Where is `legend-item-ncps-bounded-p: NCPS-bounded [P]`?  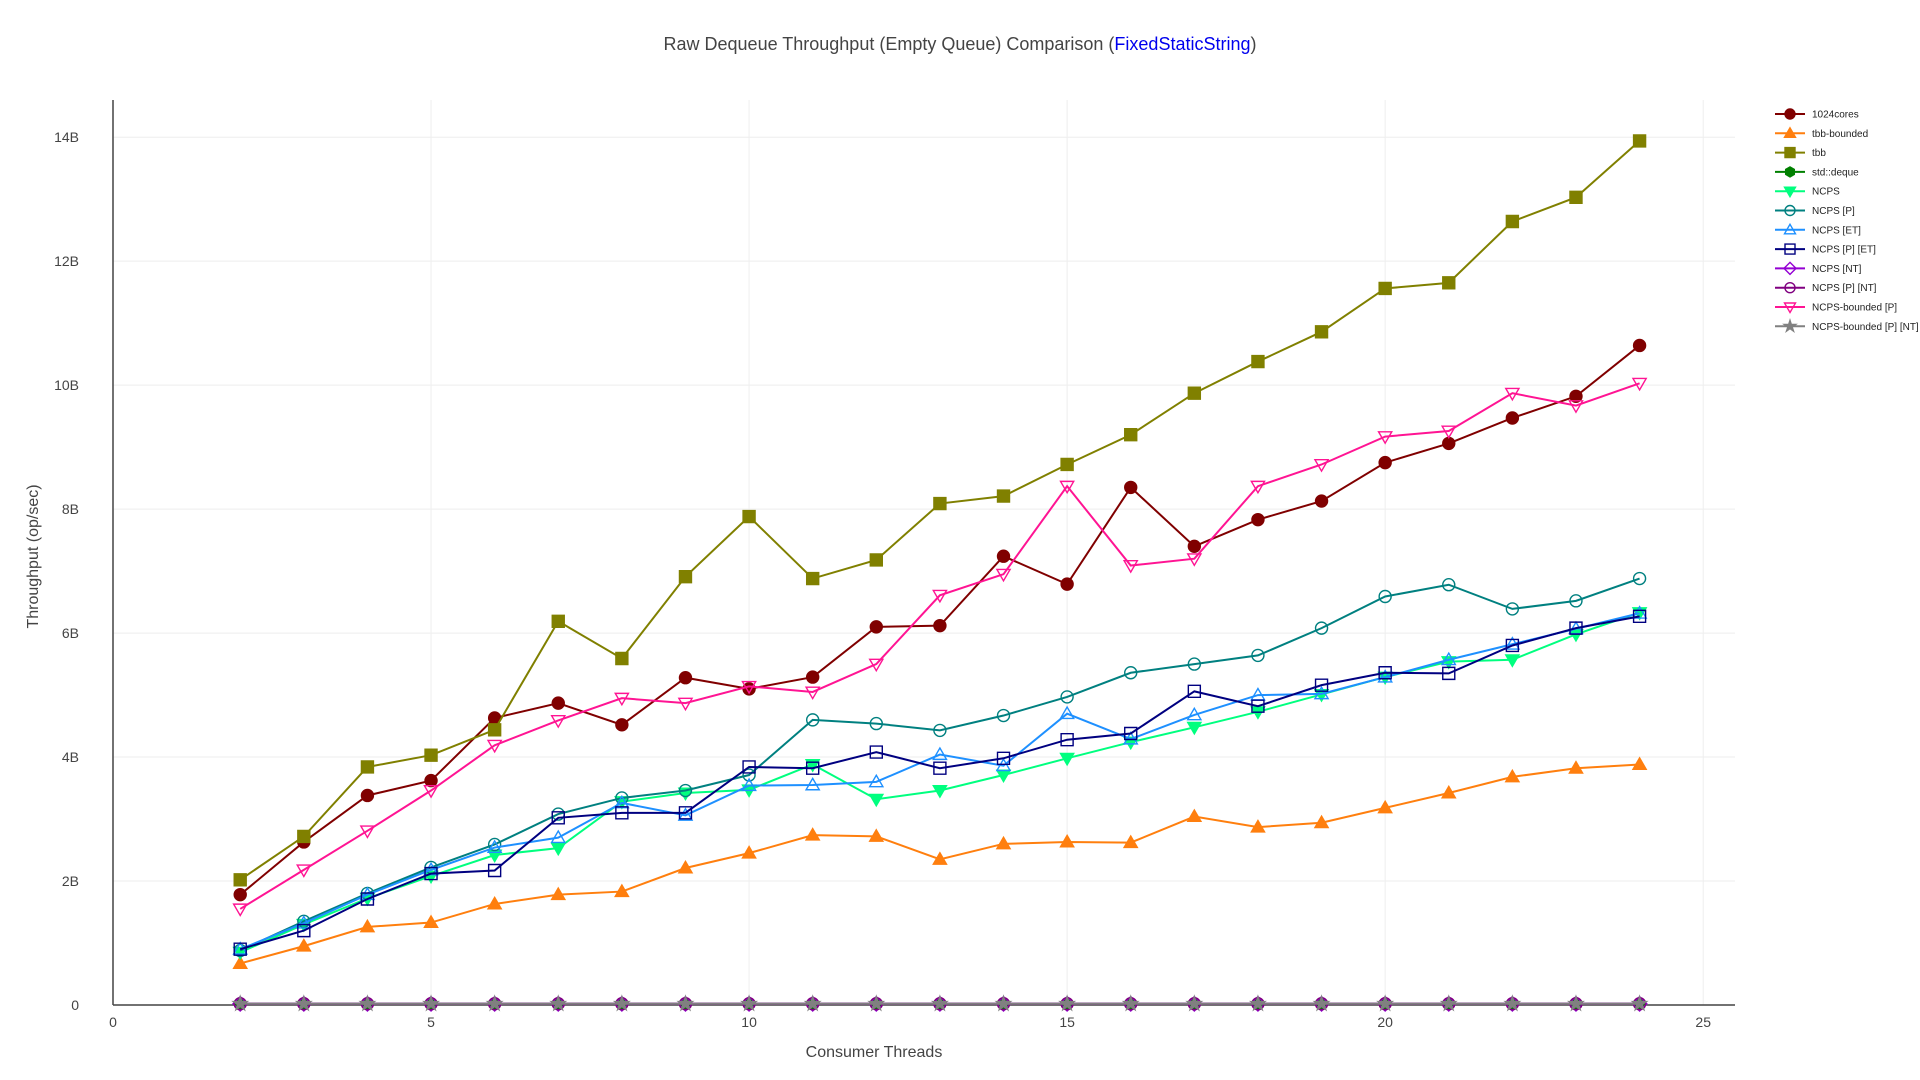
legend-item-ncps-bounded-p: NCPS-bounded [P] is located at coordinates (1836, 308).